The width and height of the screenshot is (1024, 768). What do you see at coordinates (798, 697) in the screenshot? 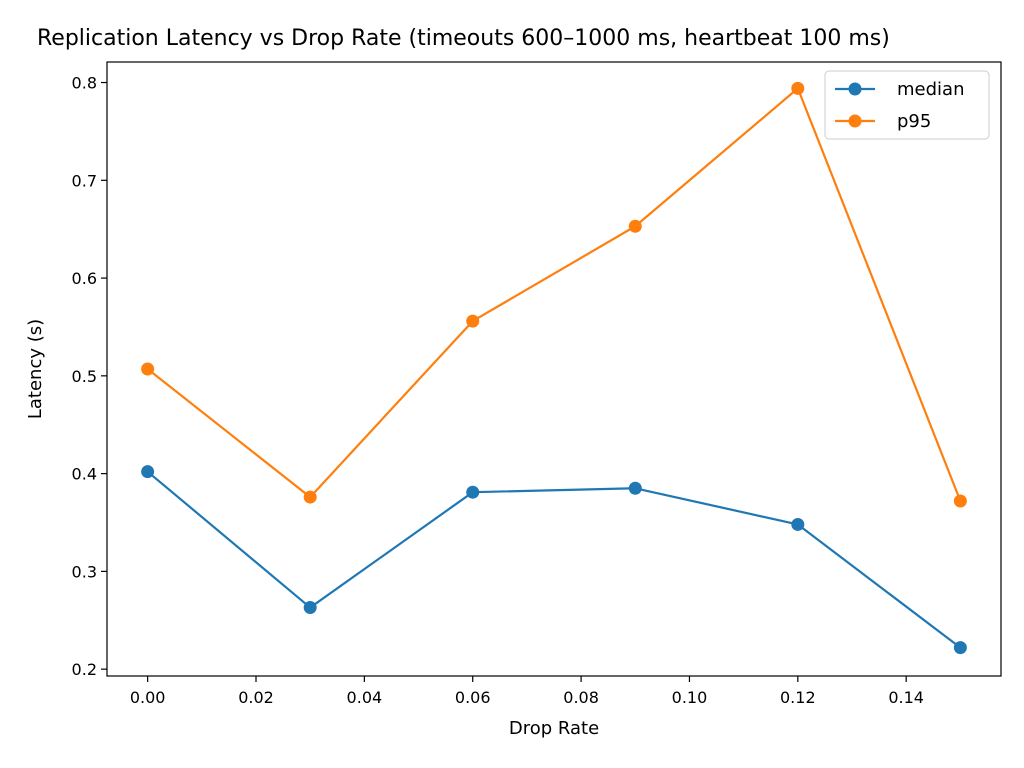
I see `x-tick-label: 0.12` at bounding box center [798, 697].